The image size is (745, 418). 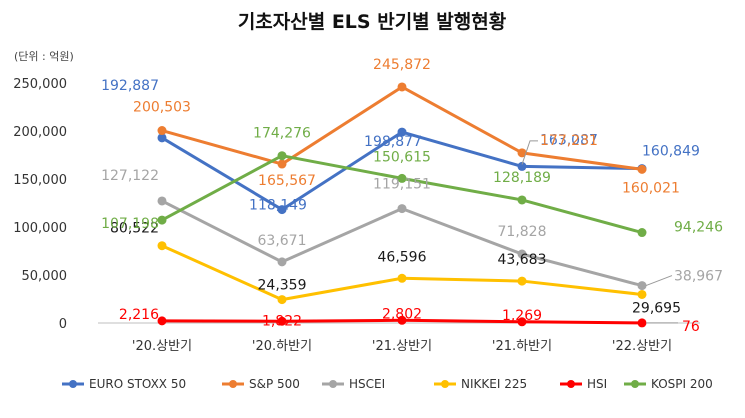 I want to click on data-label: 63,671, so click(x=282, y=241).